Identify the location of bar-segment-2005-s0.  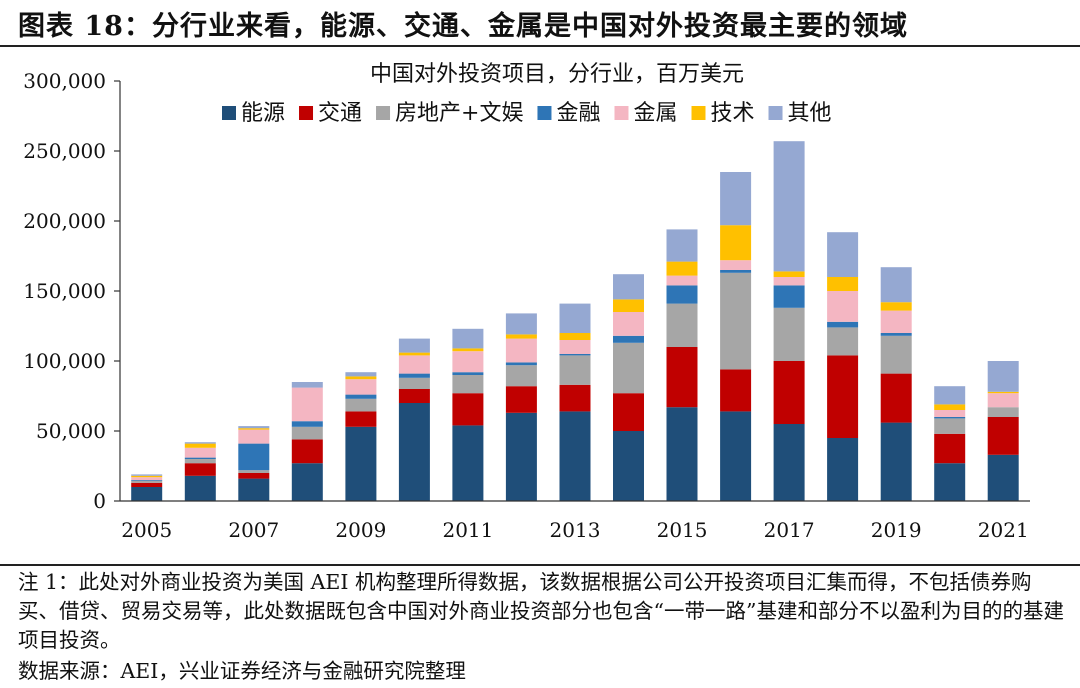
(147, 494).